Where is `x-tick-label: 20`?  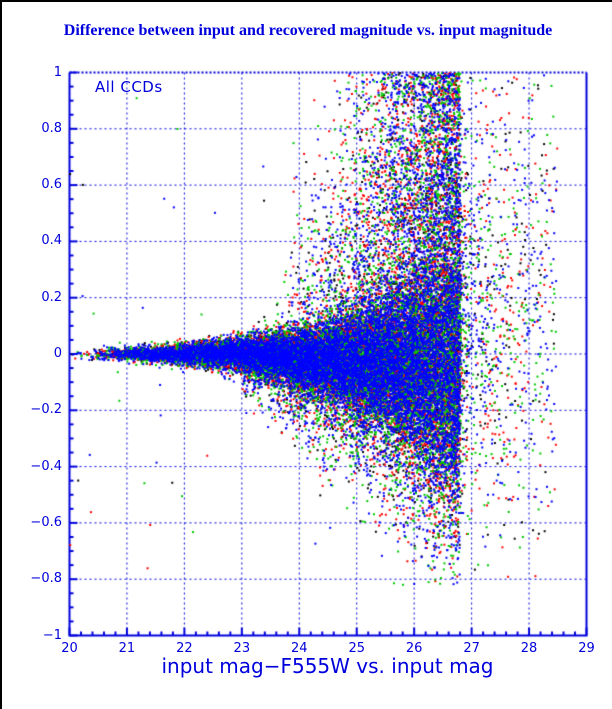
x-tick-label: 20 is located at coordinates (69, 648).